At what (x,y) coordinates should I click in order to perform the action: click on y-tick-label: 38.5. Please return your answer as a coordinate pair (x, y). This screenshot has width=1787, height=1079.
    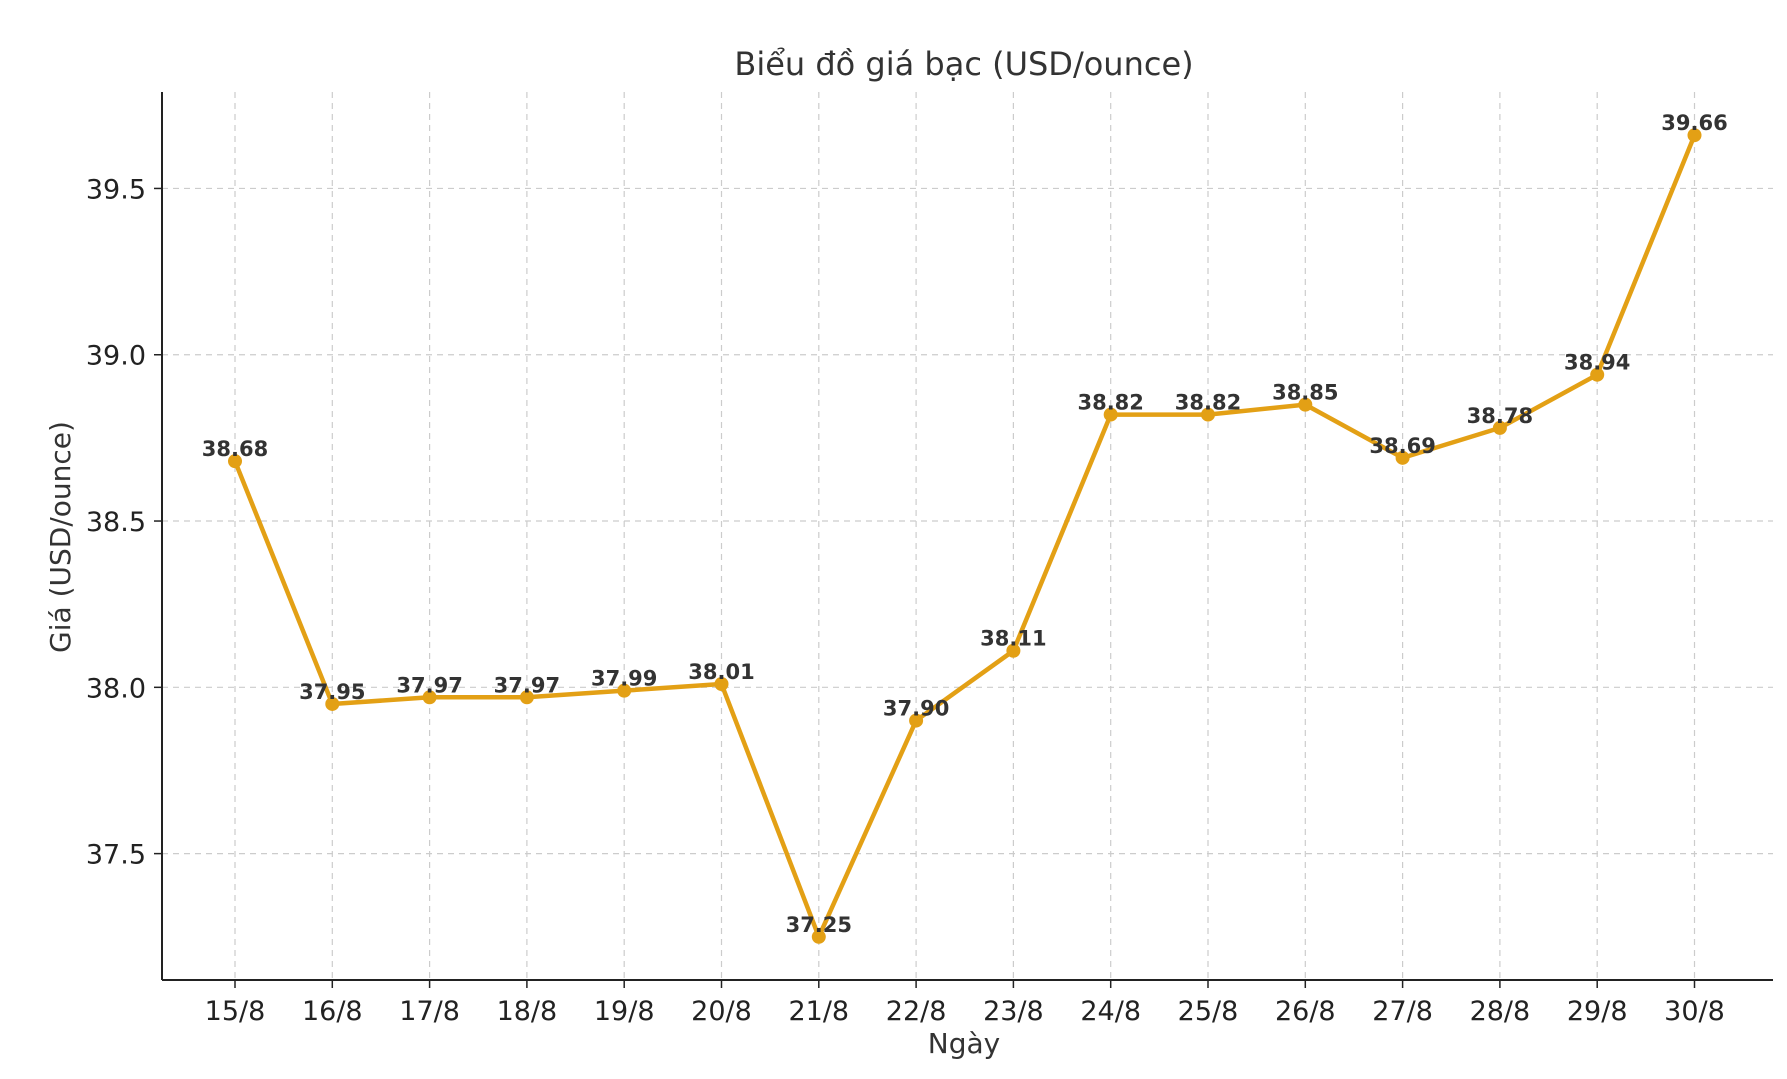
    Looking at the image, I should click on (116, 522).